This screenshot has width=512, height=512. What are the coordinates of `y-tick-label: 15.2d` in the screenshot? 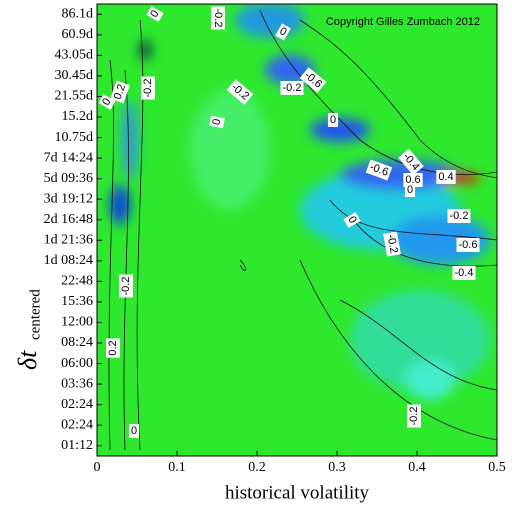 It's located at (78, 116).